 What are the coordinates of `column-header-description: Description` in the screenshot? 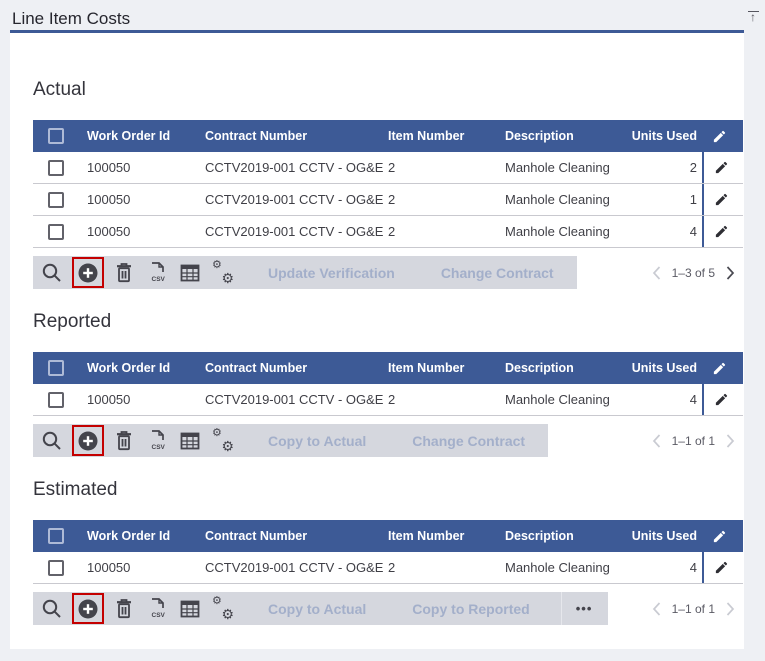 It's located at (539, 536).